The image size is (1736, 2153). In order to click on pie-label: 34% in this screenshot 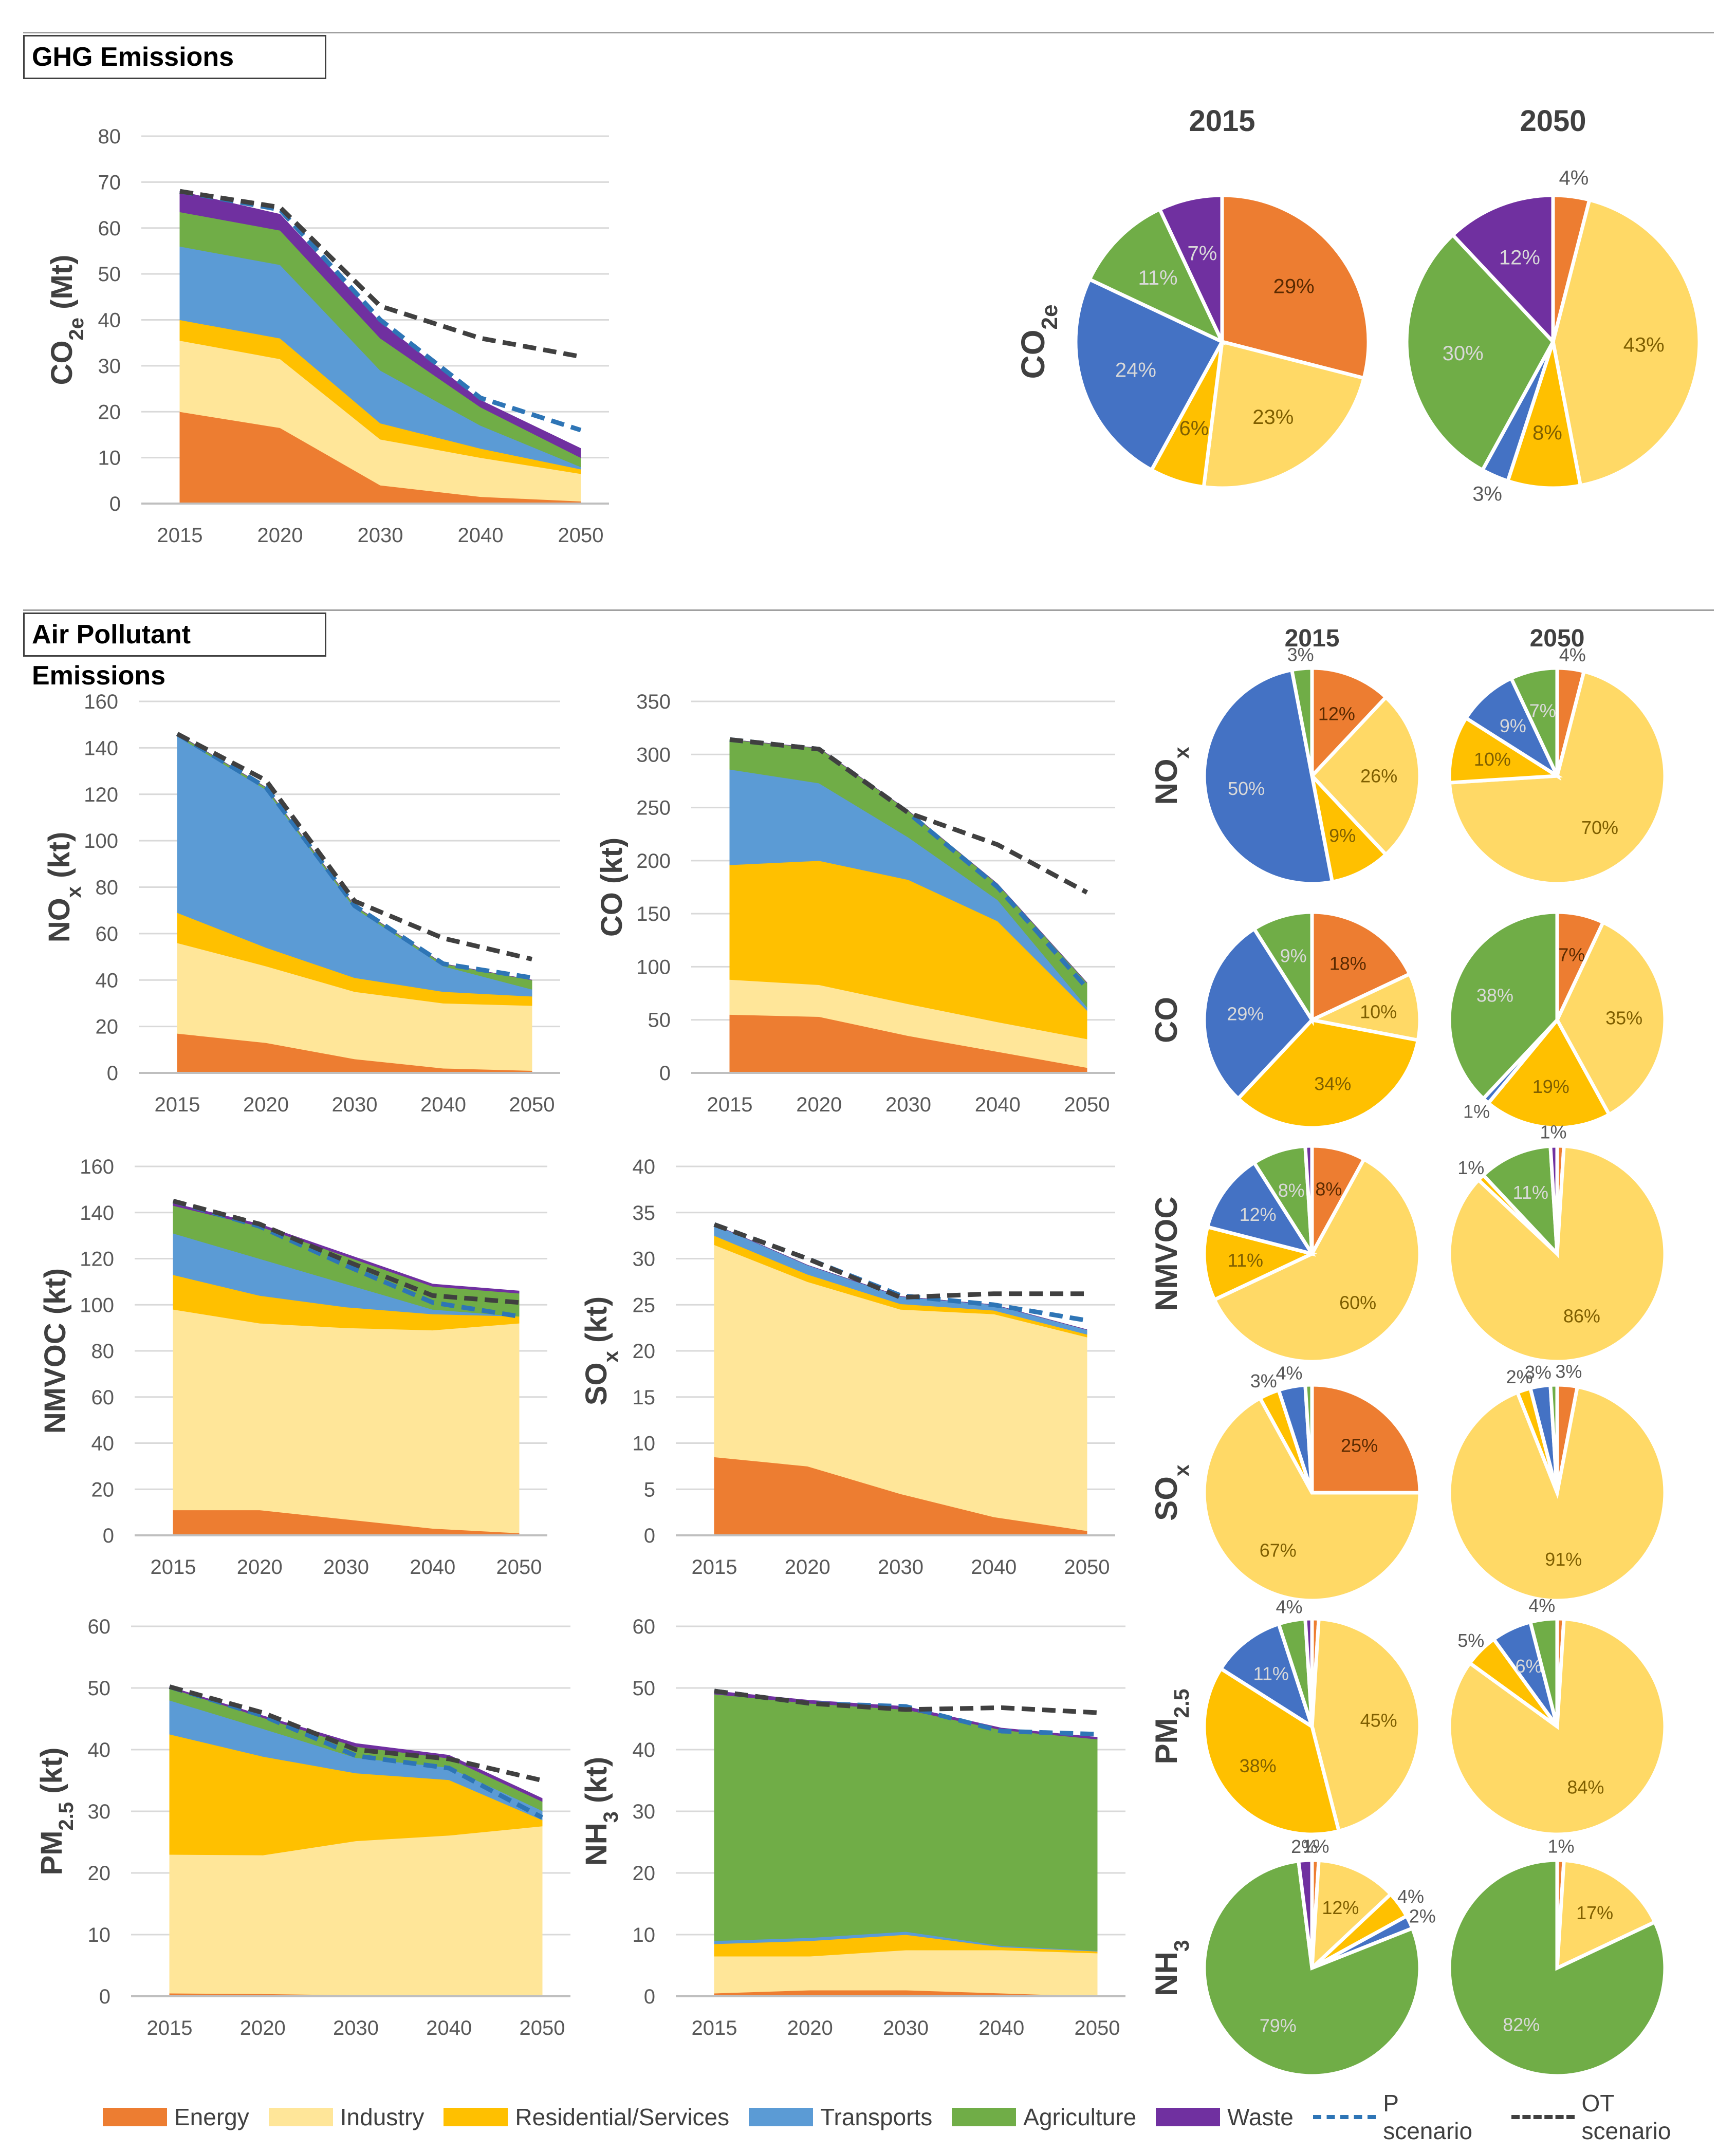, I will do `click(1332, 1083)`.